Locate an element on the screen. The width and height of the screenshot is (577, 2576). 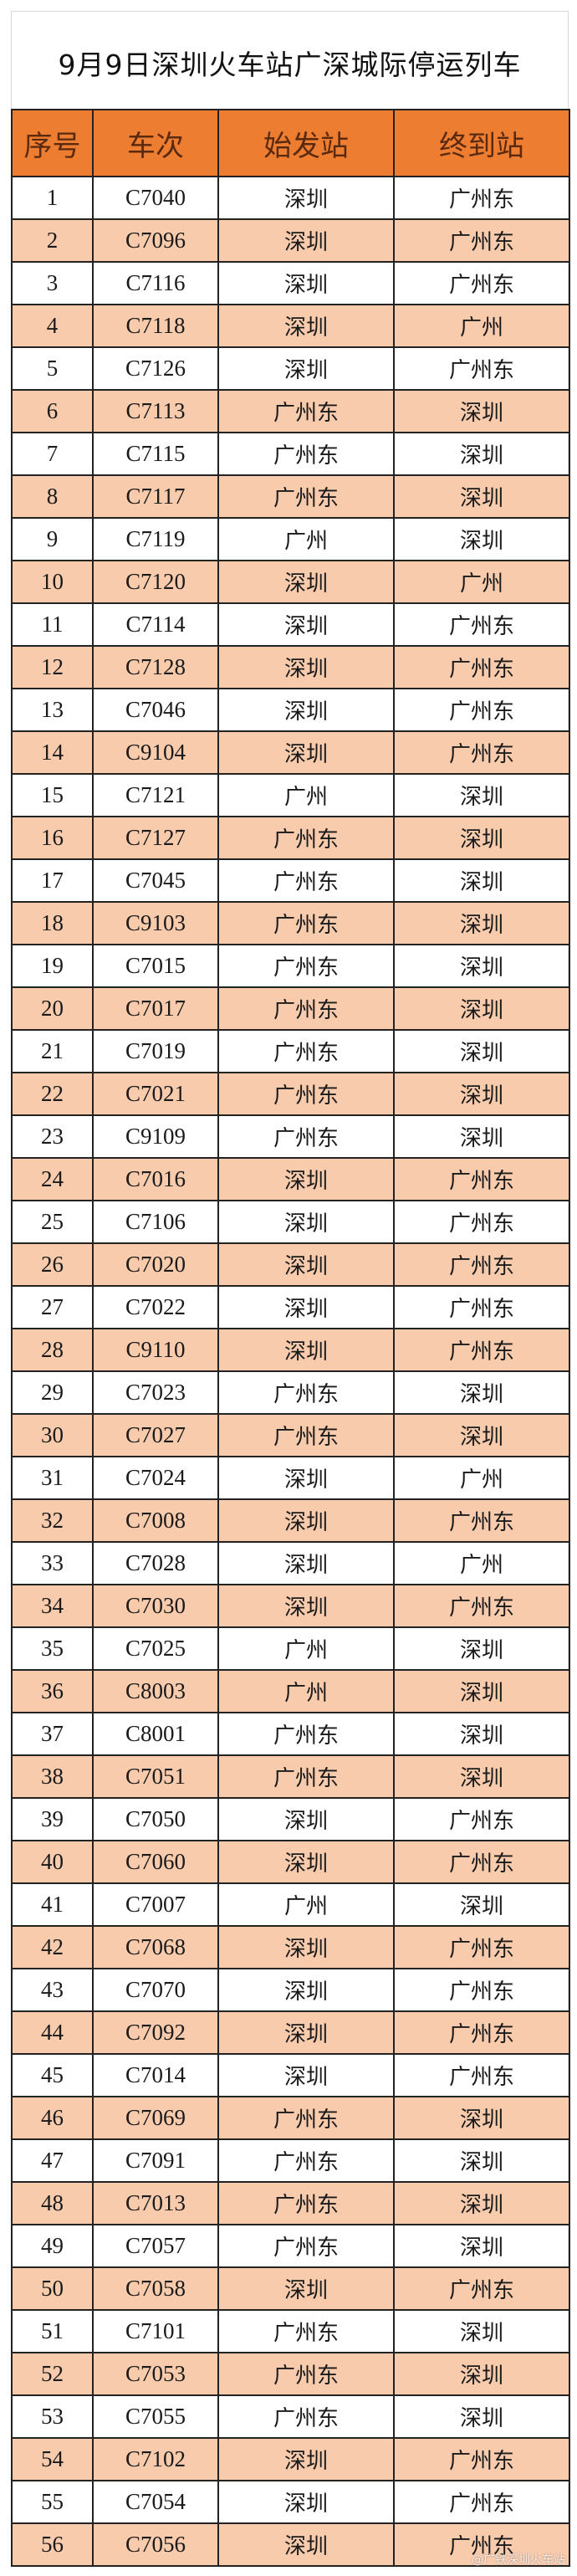
table-row: 30 C7027 广州东 深圳 is located at coordinates (290, 1435).